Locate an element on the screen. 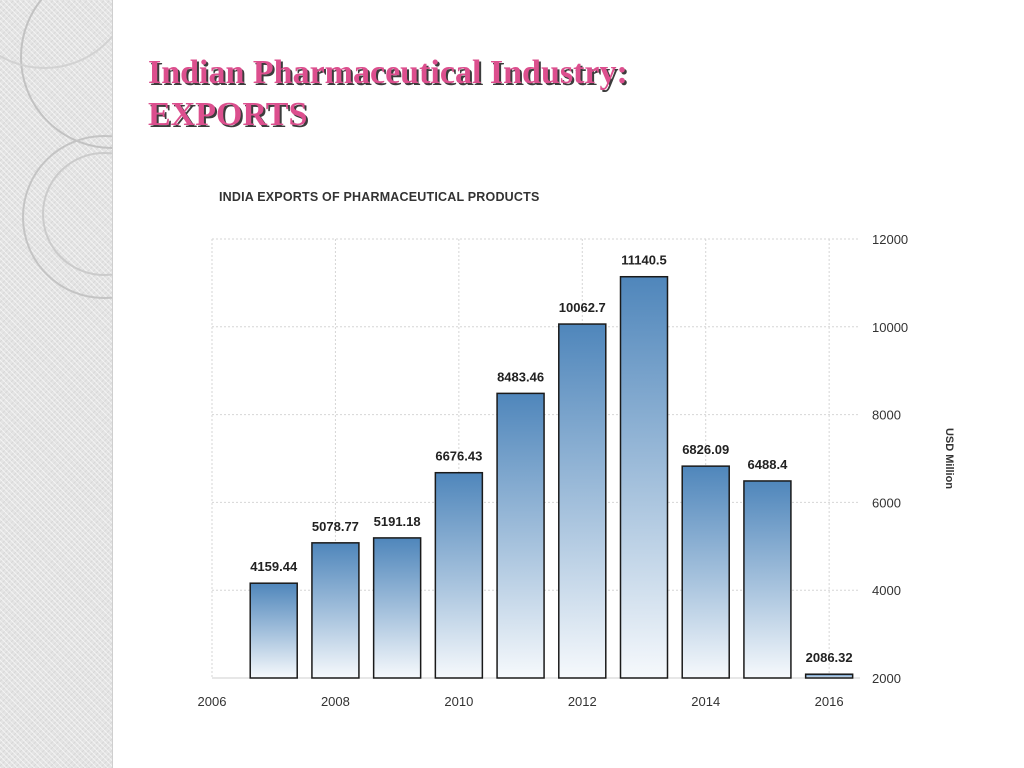 This screenshot has width=1024, height=768. bar-2016 is located at coordinates (829, 676).